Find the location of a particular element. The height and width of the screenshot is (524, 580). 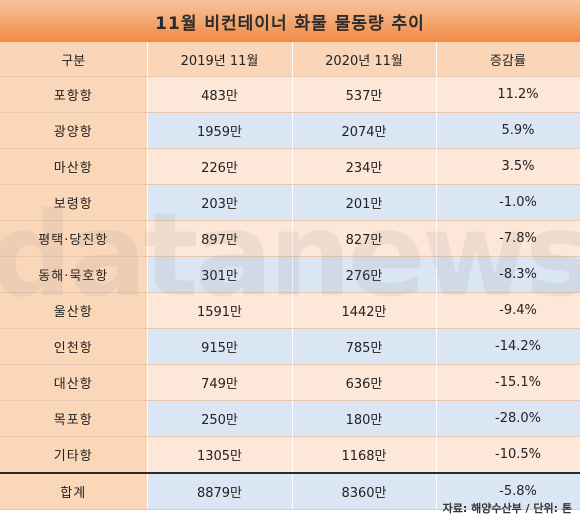

table-row: 인천항 915만 785만 -14.2% is located at coordinates (290, 346).